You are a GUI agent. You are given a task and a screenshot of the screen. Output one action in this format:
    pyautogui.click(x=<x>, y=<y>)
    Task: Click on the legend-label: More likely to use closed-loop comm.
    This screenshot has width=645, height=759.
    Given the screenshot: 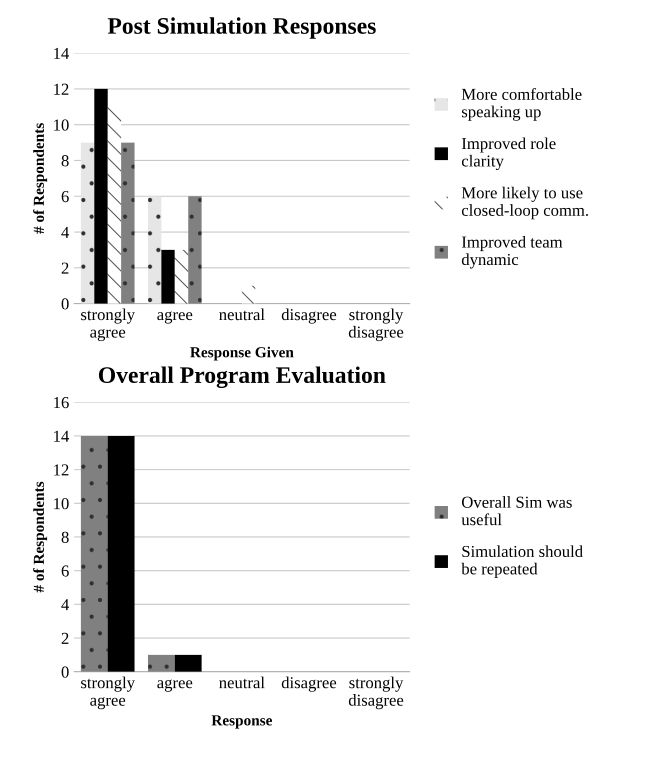 What is the action you would take?
    pyautogui.click(x=525, y=203)
    